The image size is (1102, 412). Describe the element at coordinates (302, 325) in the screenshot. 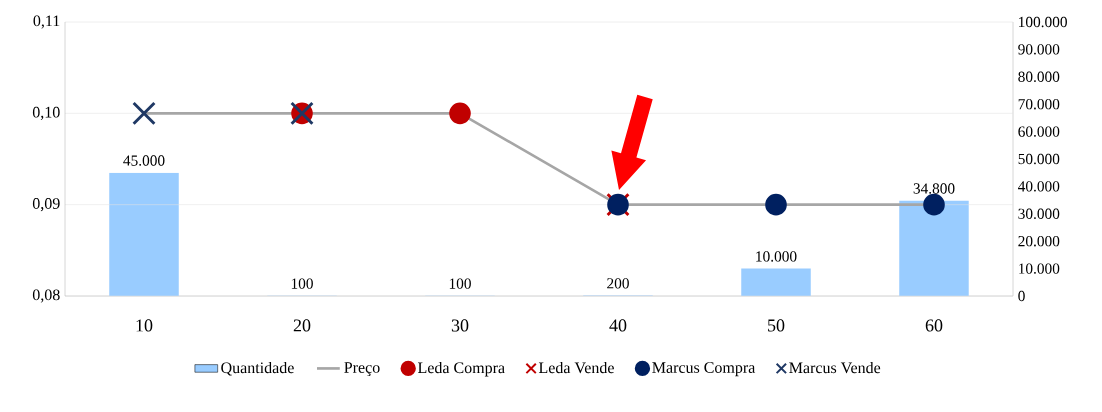

I see `x-tick-label: 20` at that location.